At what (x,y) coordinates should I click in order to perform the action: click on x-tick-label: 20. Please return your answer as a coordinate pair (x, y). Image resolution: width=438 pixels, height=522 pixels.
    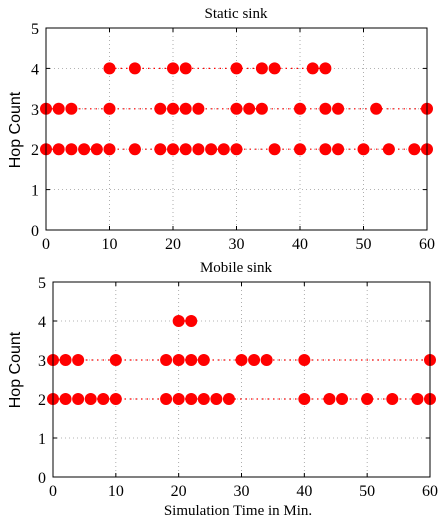
    Looking at the image, I should click on (179, 491).